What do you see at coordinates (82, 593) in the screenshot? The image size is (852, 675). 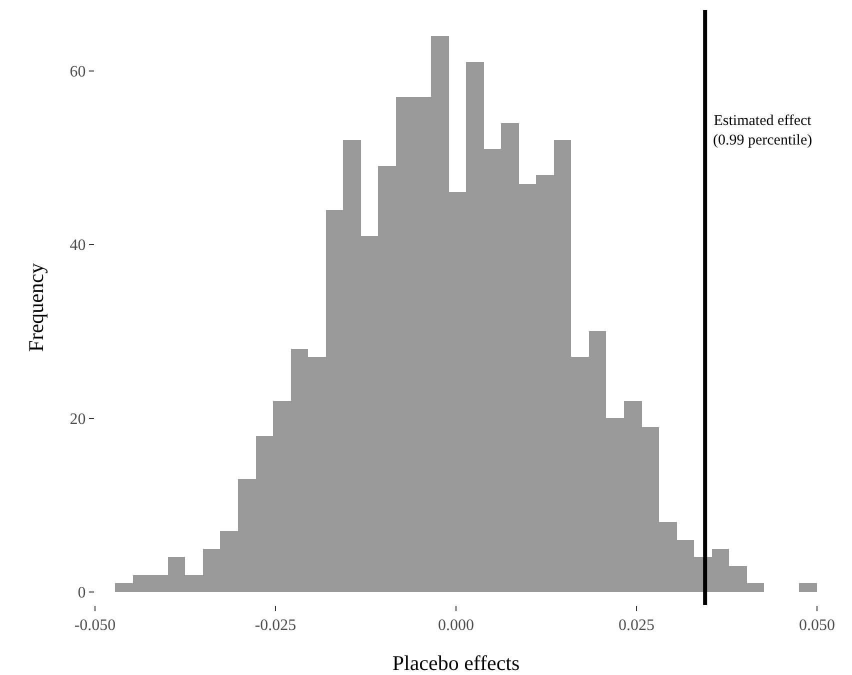 I see `y-tick-label: 0` at bounding box center [82, 593].